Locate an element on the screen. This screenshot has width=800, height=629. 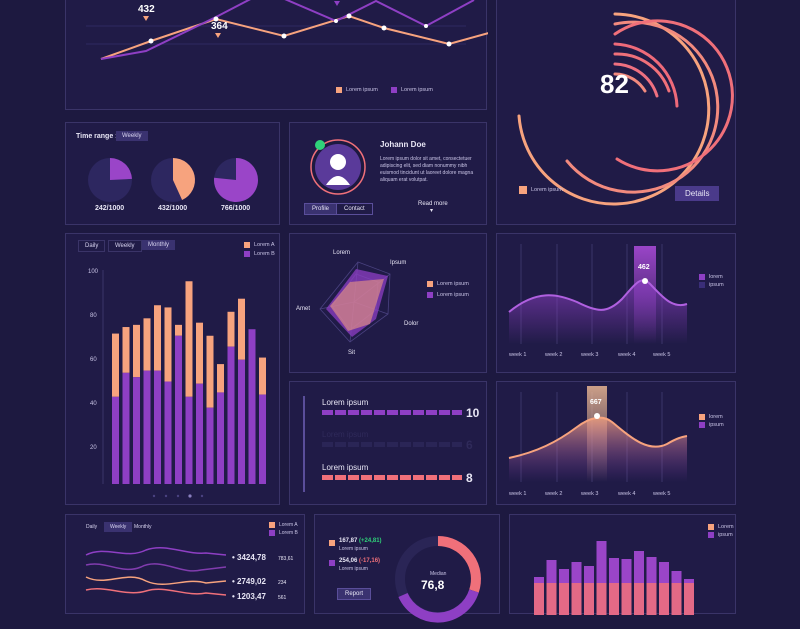
wave2-legend-1: lorem is located at coordinates (711, 417).